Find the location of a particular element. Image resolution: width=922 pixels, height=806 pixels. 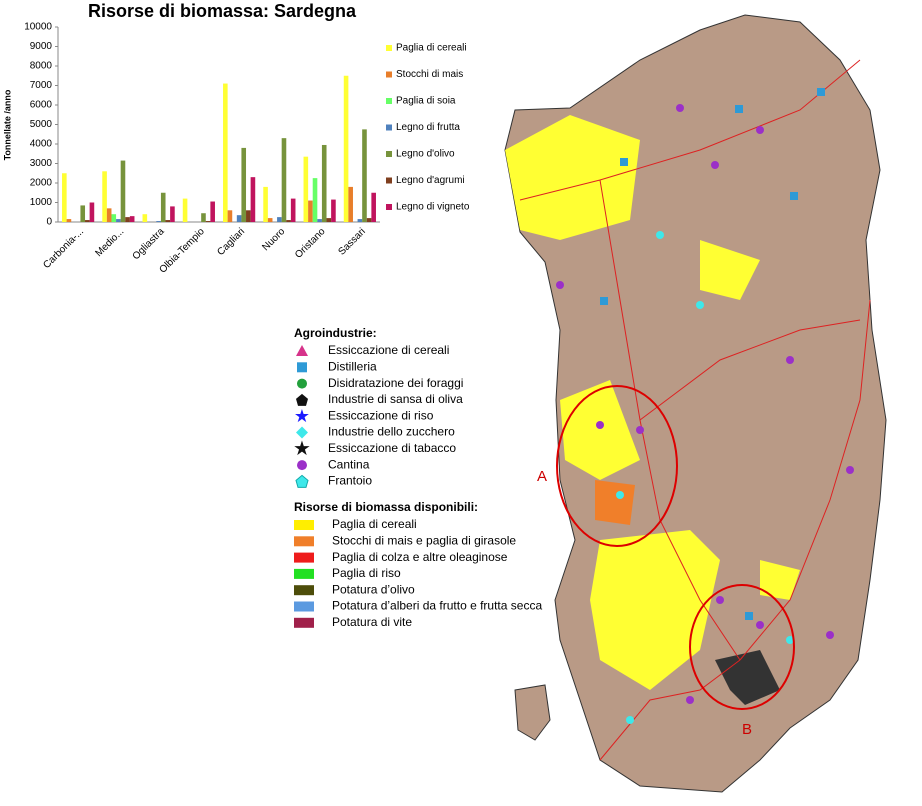

legend-label: Essiccazione di riso is located at coordinates (381, 415).